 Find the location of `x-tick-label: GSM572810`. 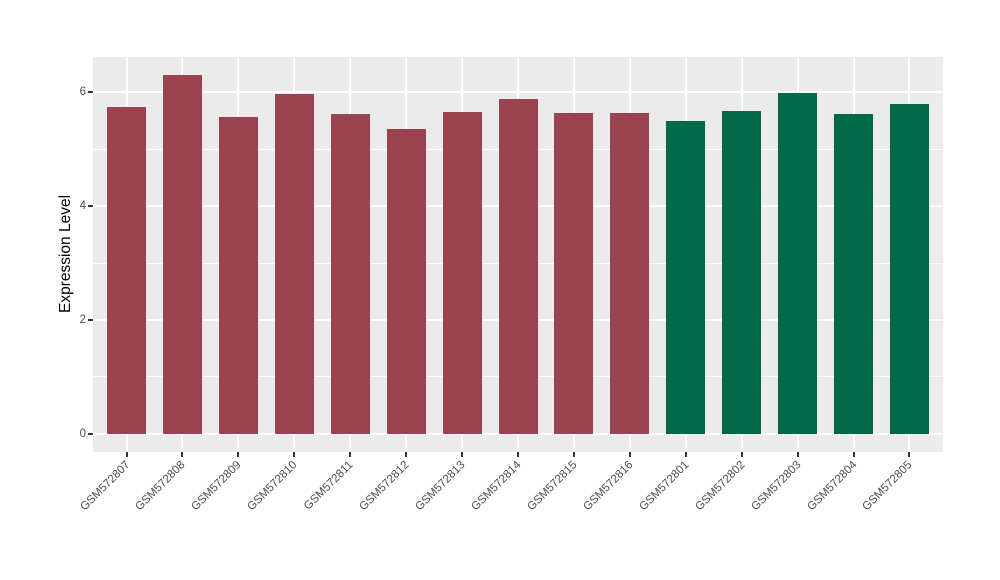

x-tick-label: GSM572810 is located at coordinates (272, 486).